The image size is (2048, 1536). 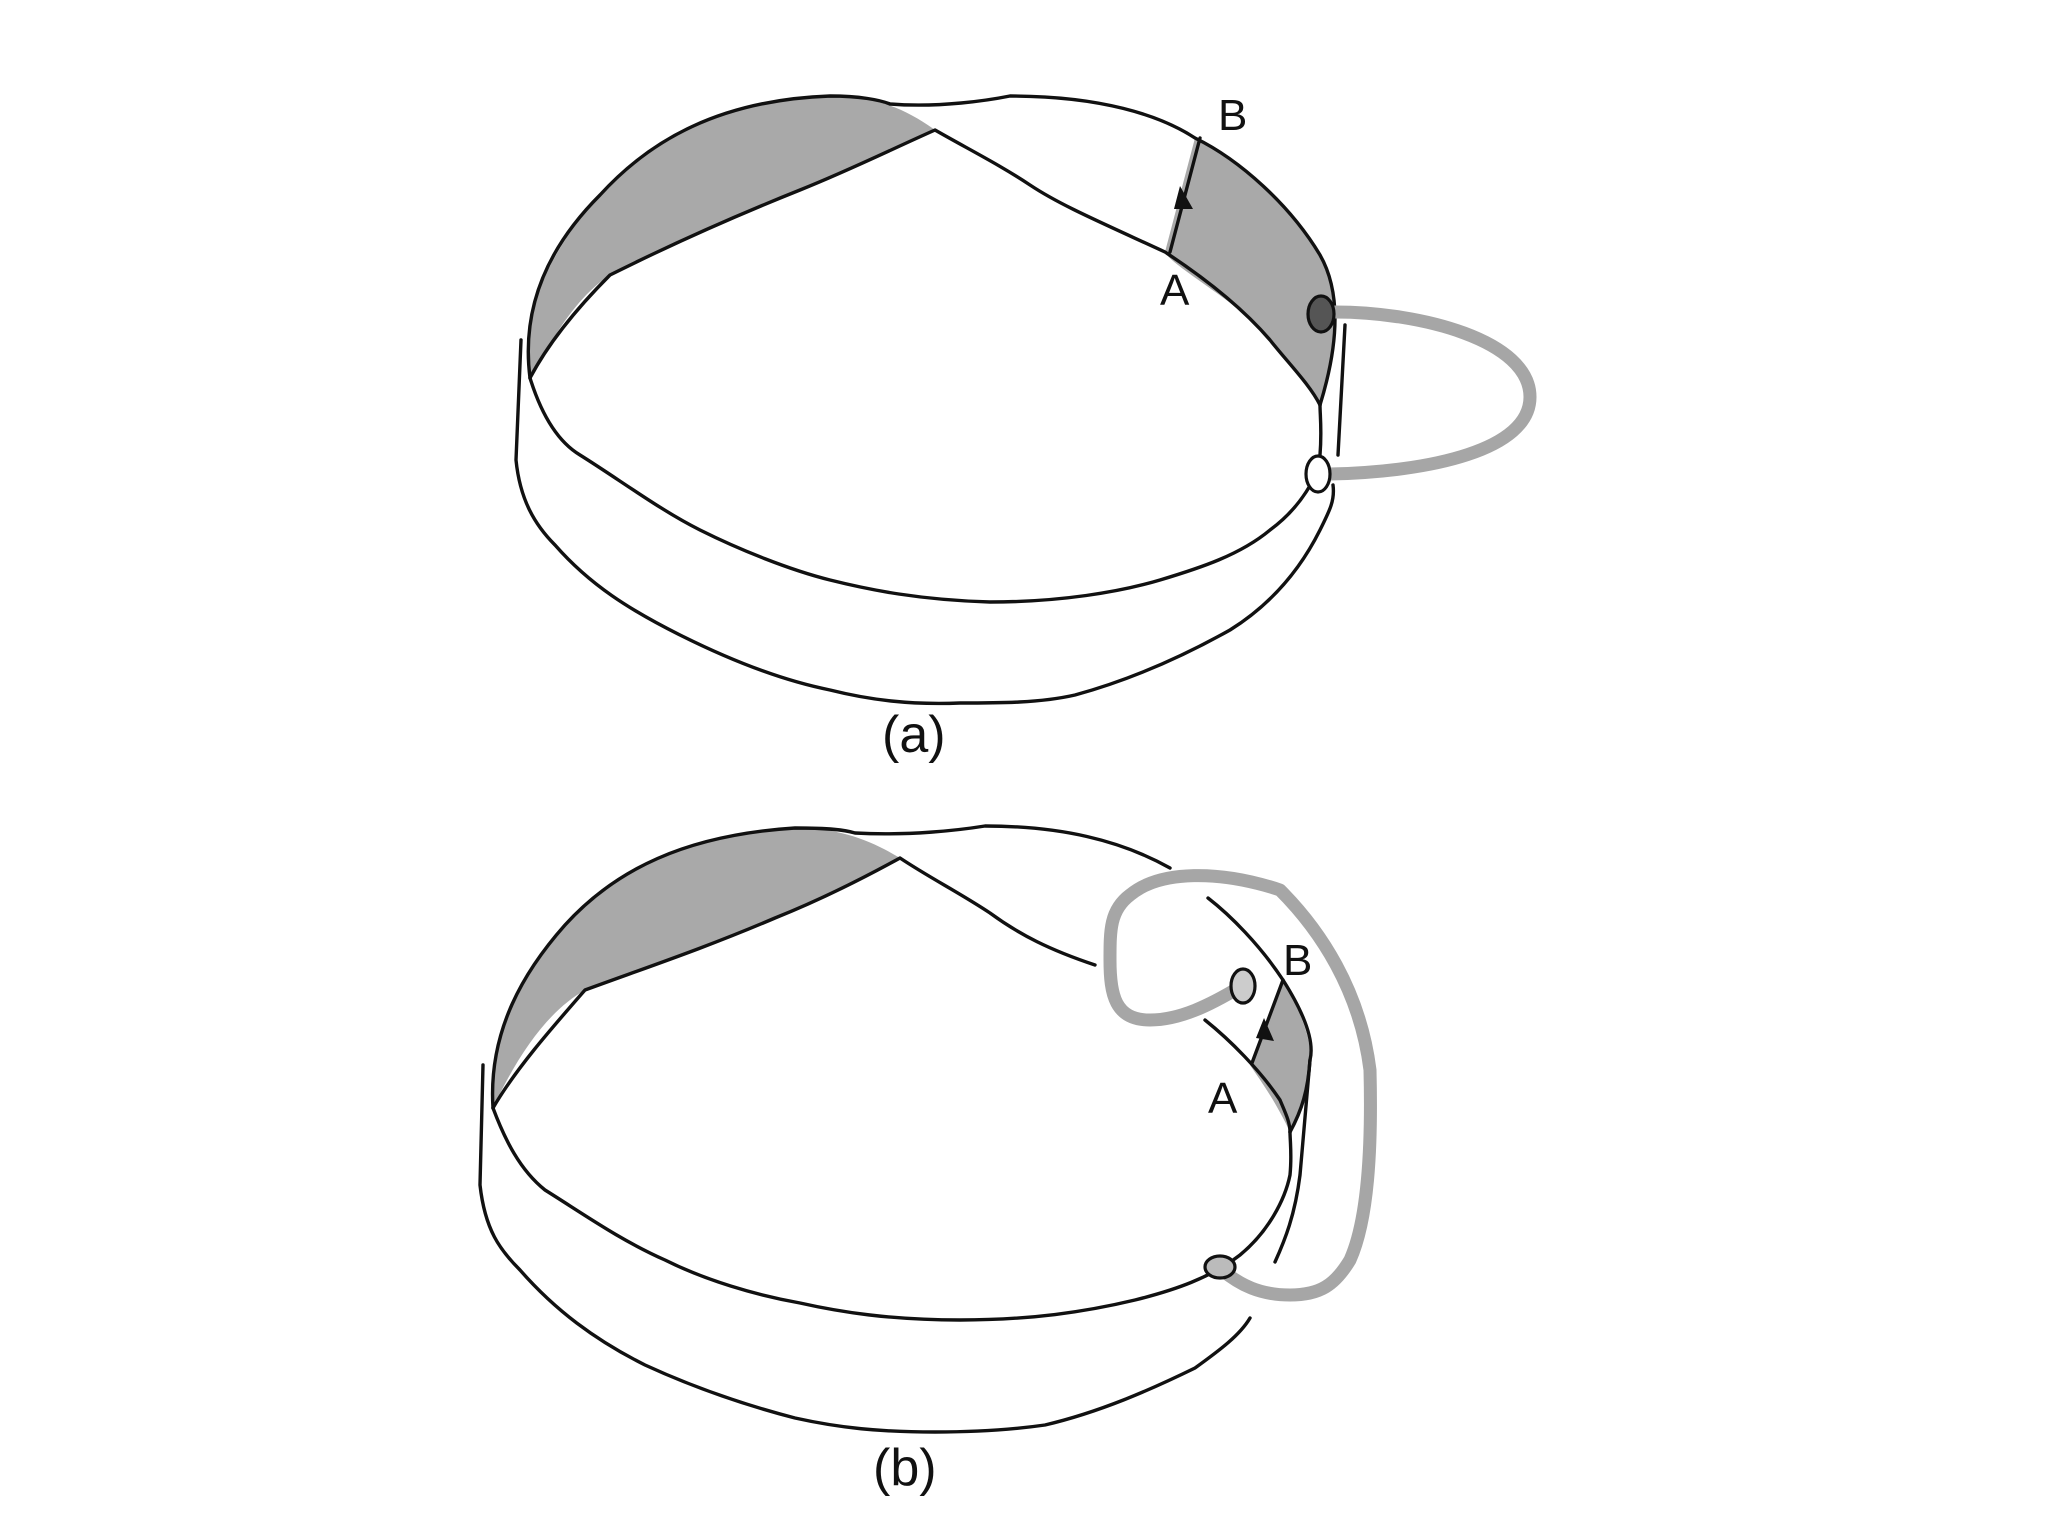 What do you see at coordinates (731, 237) in the screenshot?
I see `shaded-strip-left-a` at bounding box center [731, 237].